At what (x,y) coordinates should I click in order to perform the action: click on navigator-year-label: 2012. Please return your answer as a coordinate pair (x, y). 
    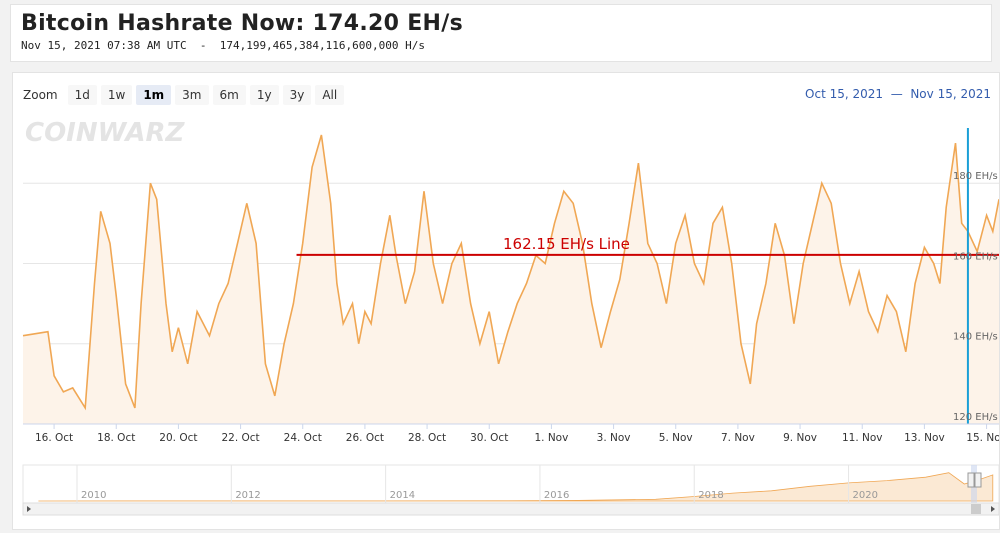
    Looking at the image, I should click on (247, 495).